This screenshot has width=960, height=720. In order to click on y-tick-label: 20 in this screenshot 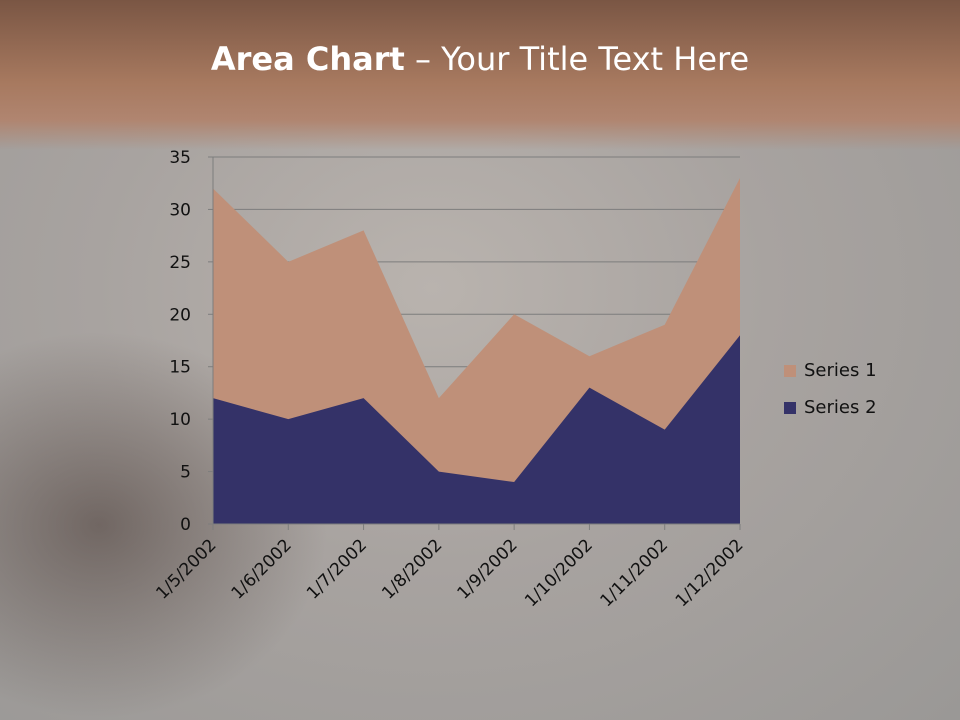, I will do `click(180, 315)`.